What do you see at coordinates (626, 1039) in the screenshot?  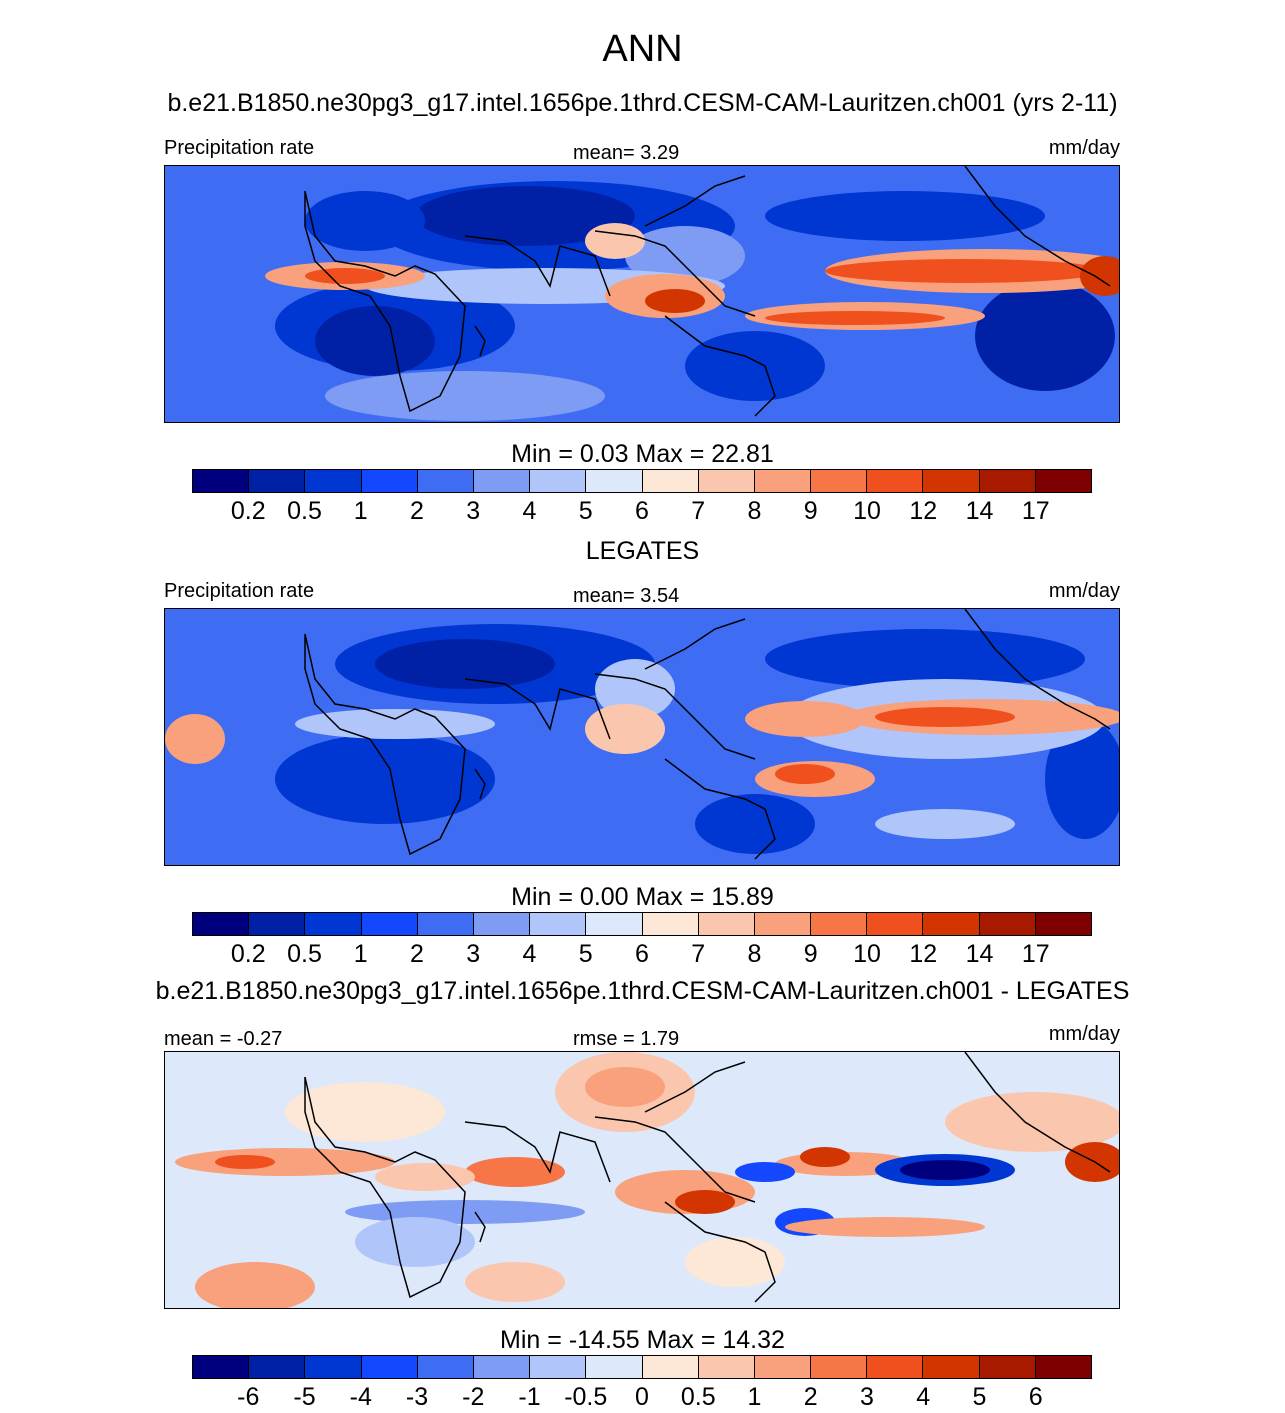 I see `panel-diff-rmse-label: rmse = 1.79` at bounding box center [626, 1039].